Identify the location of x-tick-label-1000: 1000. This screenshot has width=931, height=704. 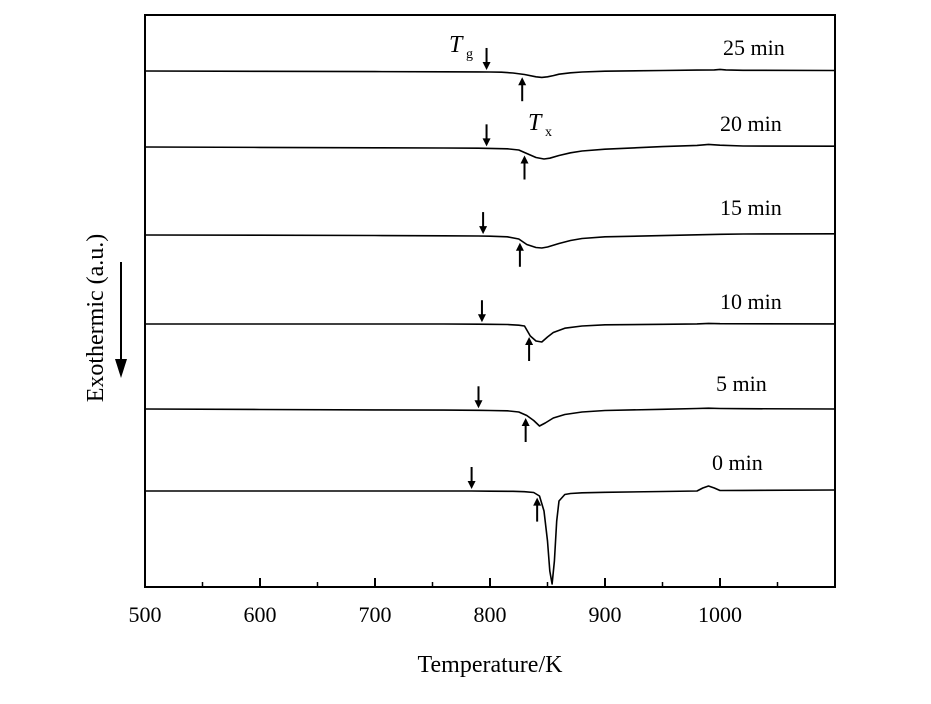
(720, 614).